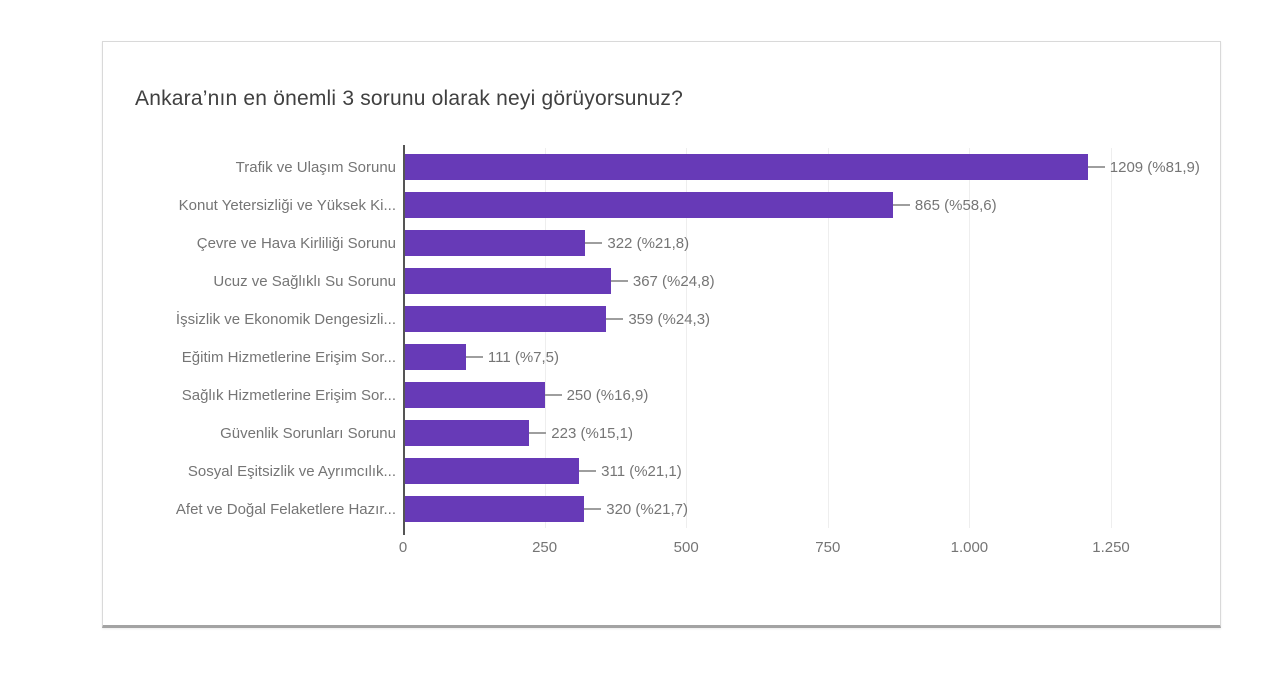 The width and height of the screenshot is (1280, 700). Describe the element at coordinates (607, 395) in the screenshot. I see `value-label: 250 (%16,9)` at that location.